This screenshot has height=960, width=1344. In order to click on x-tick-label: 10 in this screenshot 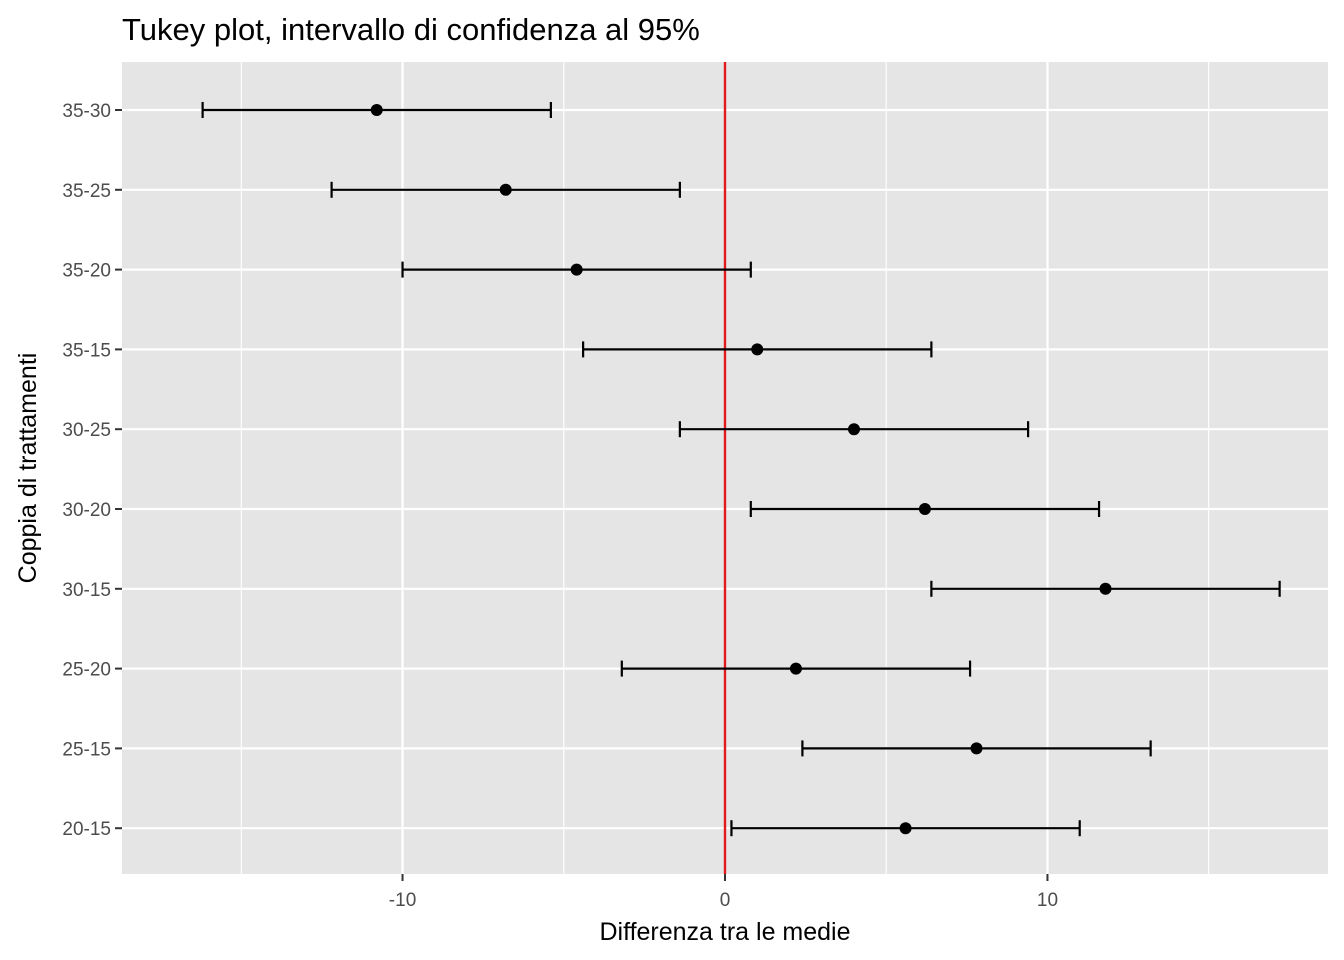, I will do `click(1047, 900)`.